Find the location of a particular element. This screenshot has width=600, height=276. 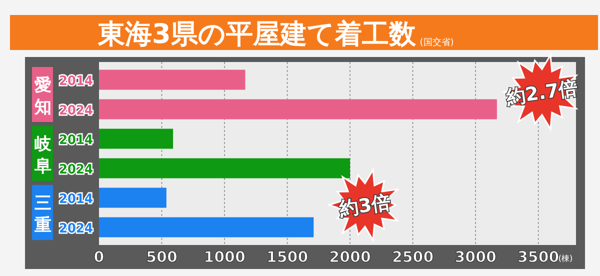

text: 三重 is located at coordinates (43, 215).